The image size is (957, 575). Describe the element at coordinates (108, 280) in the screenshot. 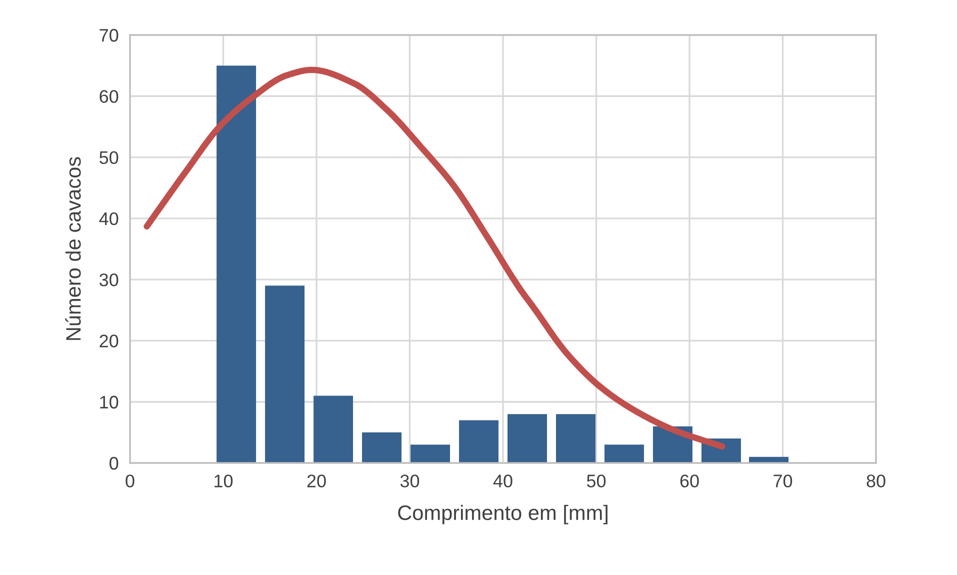

I see `y-tick-label: 30` at that location.